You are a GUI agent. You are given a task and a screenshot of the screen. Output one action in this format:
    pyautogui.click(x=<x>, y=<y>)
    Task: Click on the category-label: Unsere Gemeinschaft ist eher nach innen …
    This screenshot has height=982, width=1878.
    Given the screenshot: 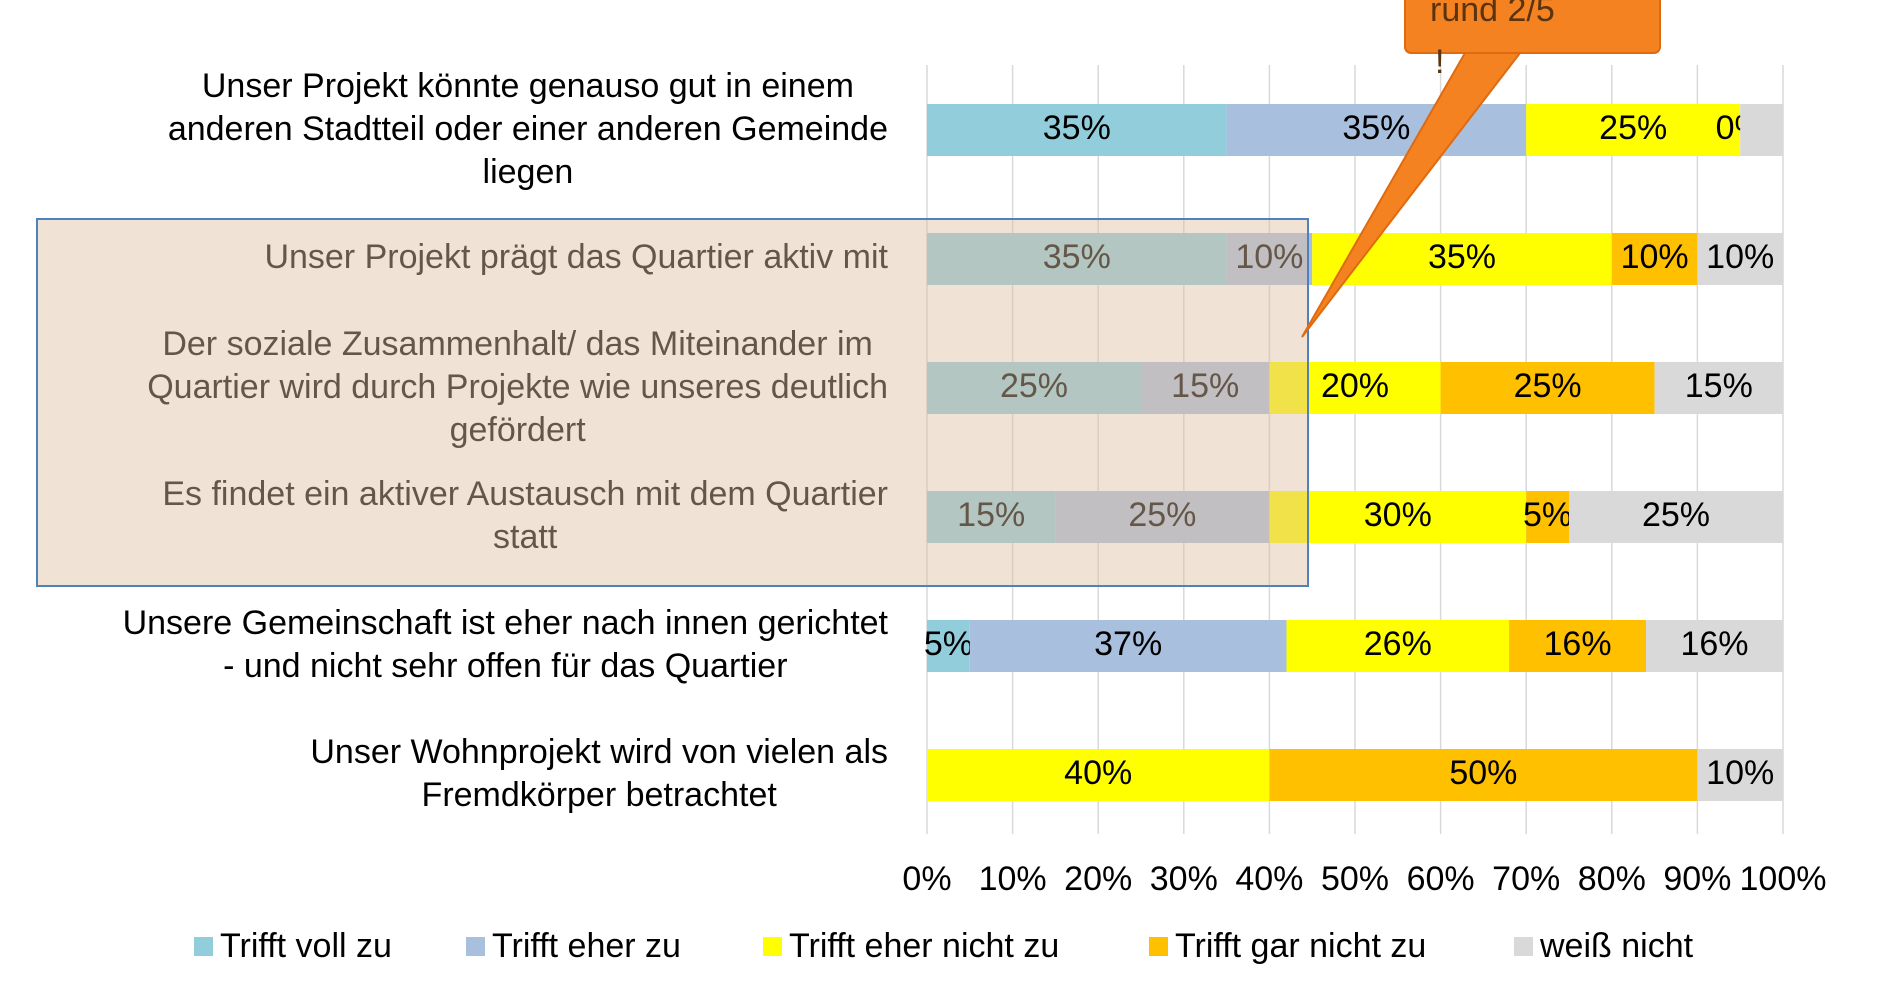 What is the action you would take?
    pyautogui.click(x=506, y=644)
    